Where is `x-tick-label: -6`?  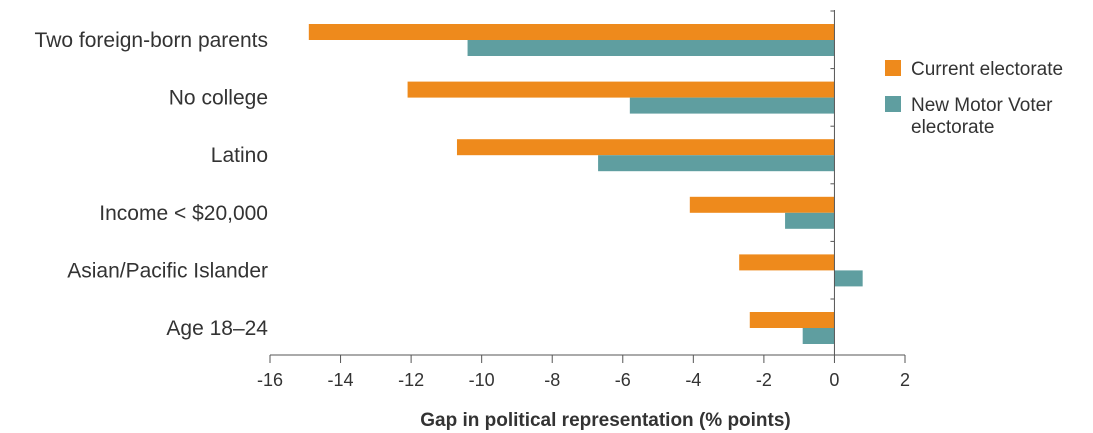 x-tick-label: -6 is located at coordinates (623, 380).